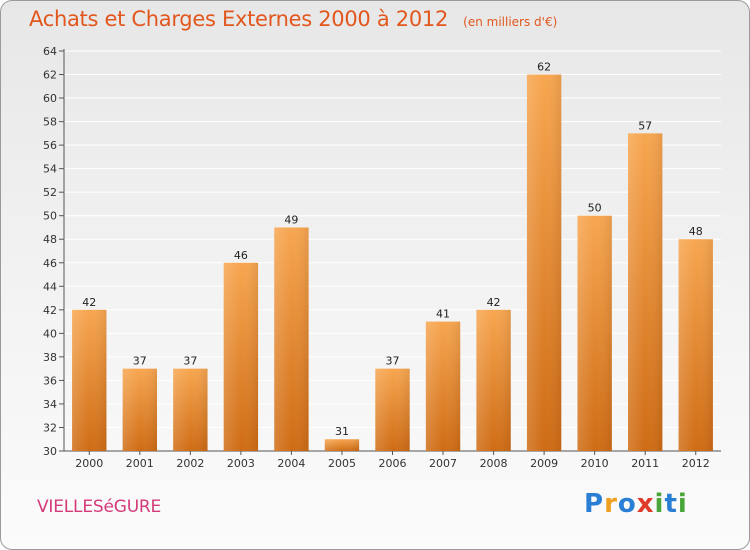  What do you see at coordinates (241, 463) in the screenshot?
I see `x-tick-label-2003: 2003` at bounding box center [241, 463].